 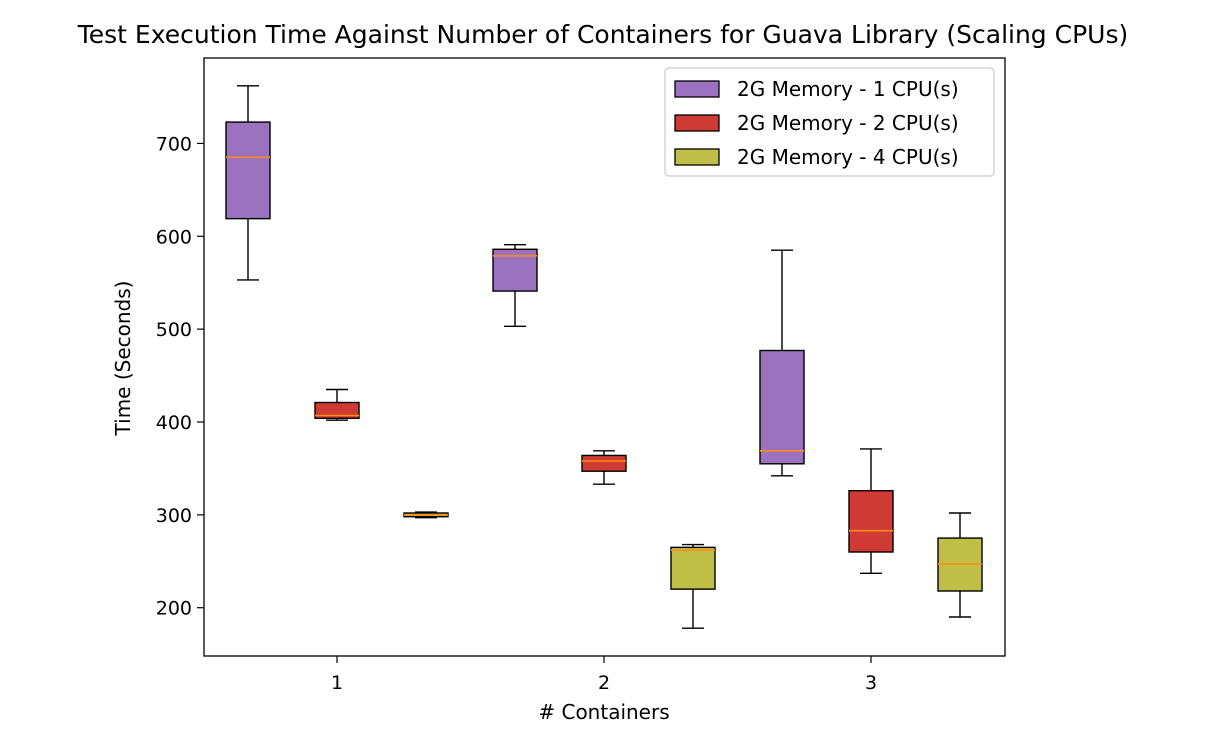 What do you see at coordinates (871, 683) in the screenshot?
I see `x-tick-label: 3` at bounding box center [871, 683].